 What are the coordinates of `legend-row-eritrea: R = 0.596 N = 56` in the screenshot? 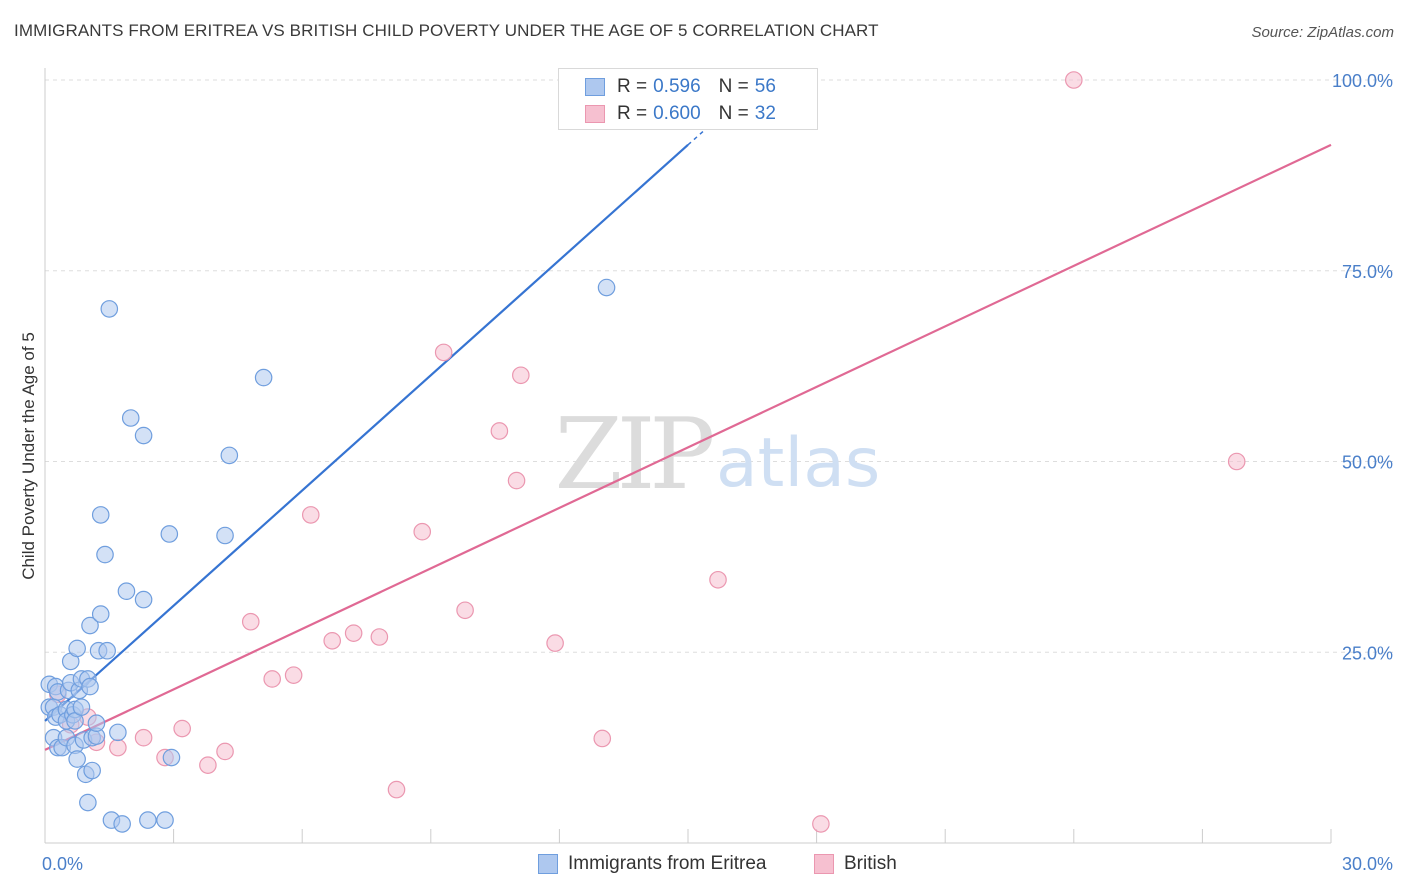 It's located at (680, 87).